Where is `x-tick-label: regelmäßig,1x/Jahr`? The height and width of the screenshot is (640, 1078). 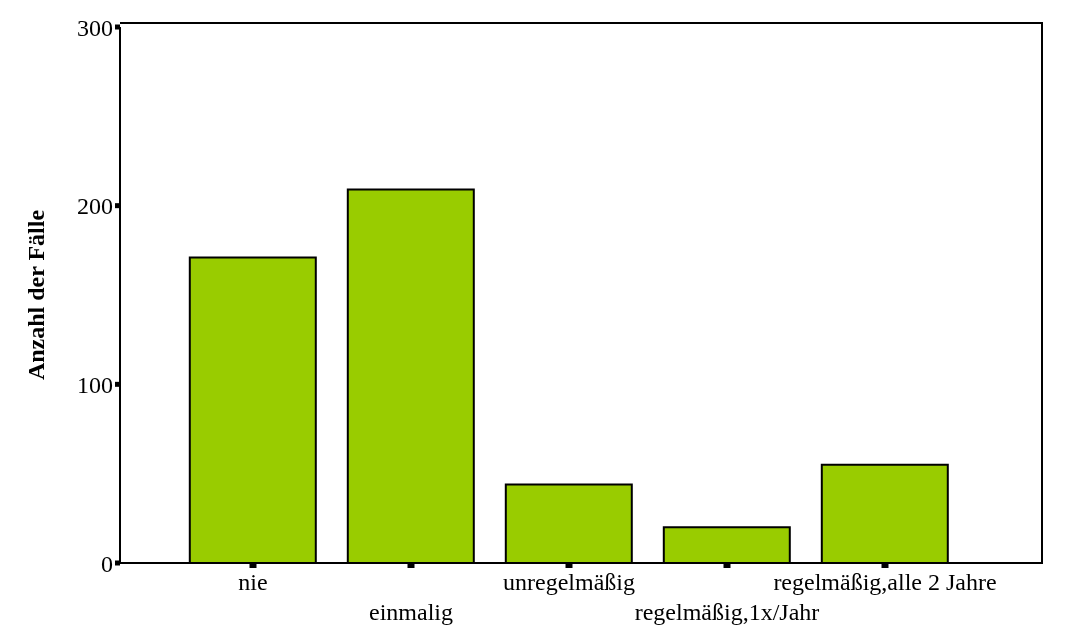 x-tick-label: regelmäßig,1x/Jahr is located at coordinates (727, 612).